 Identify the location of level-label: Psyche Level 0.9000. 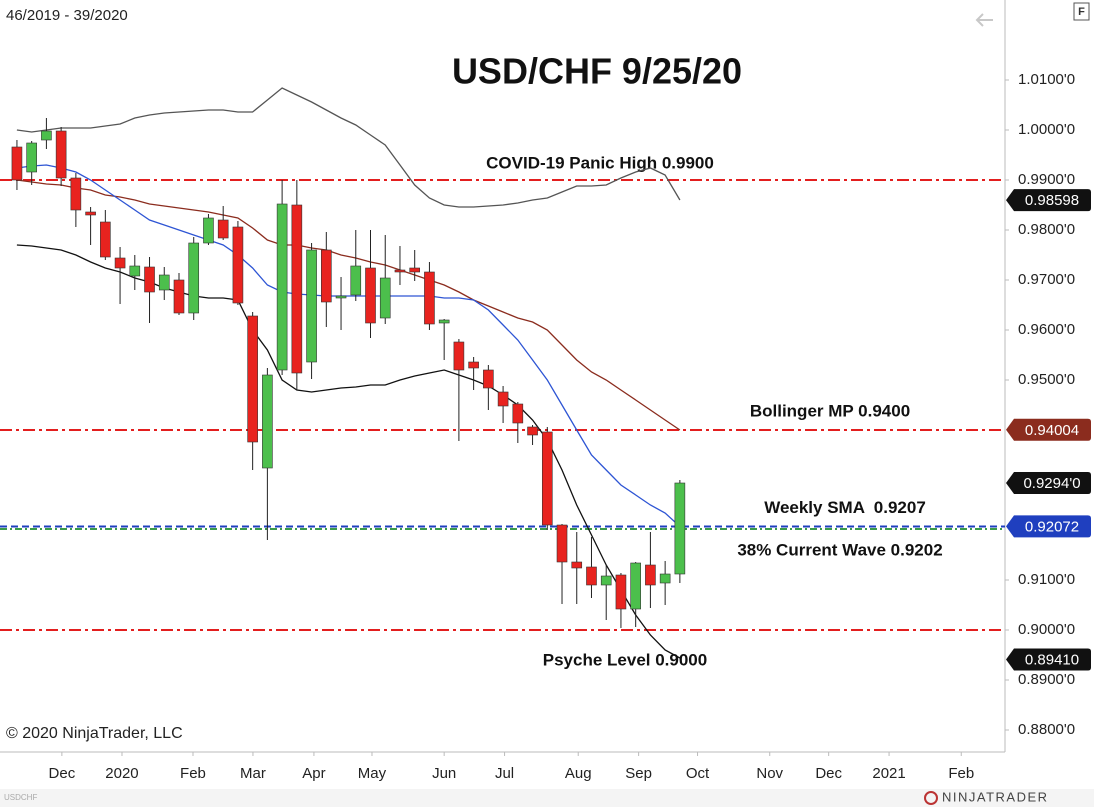
(625, 659).